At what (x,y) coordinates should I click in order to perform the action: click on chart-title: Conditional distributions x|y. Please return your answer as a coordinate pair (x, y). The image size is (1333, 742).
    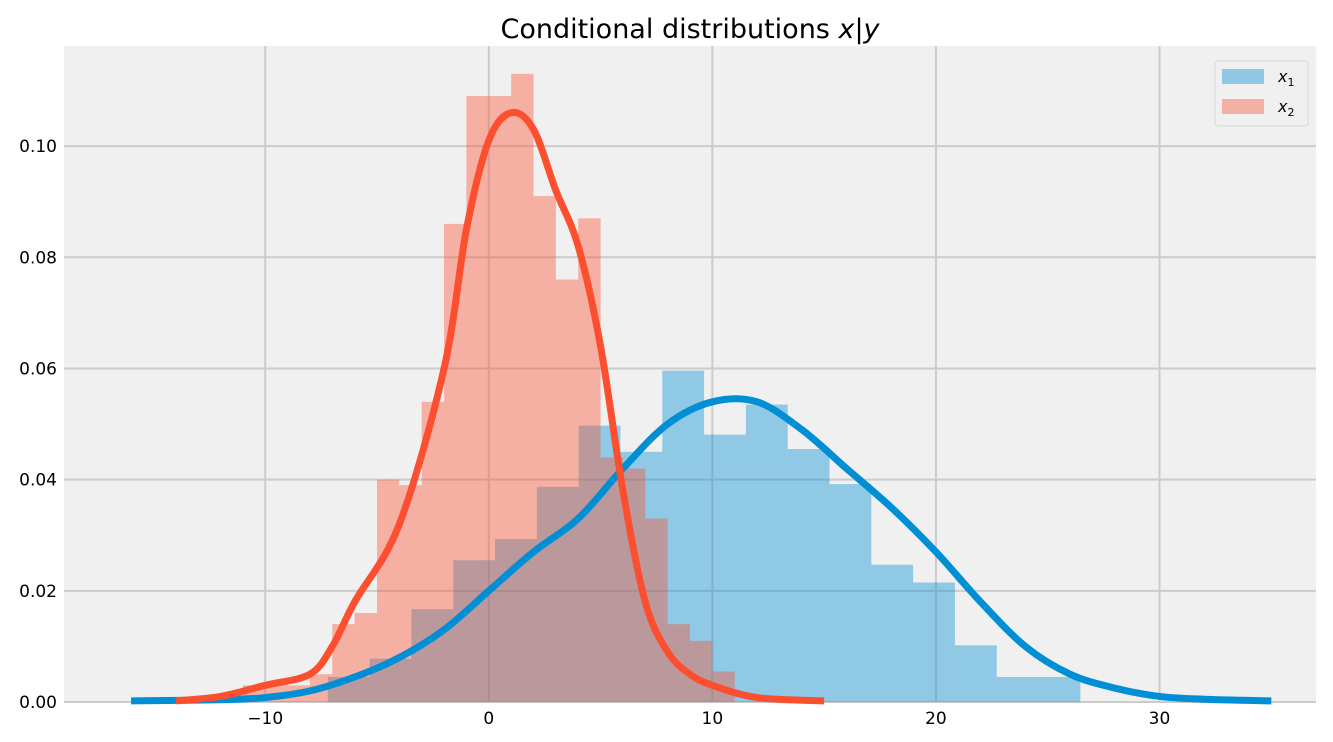
    Looking at the image, I should click on (690, 29).